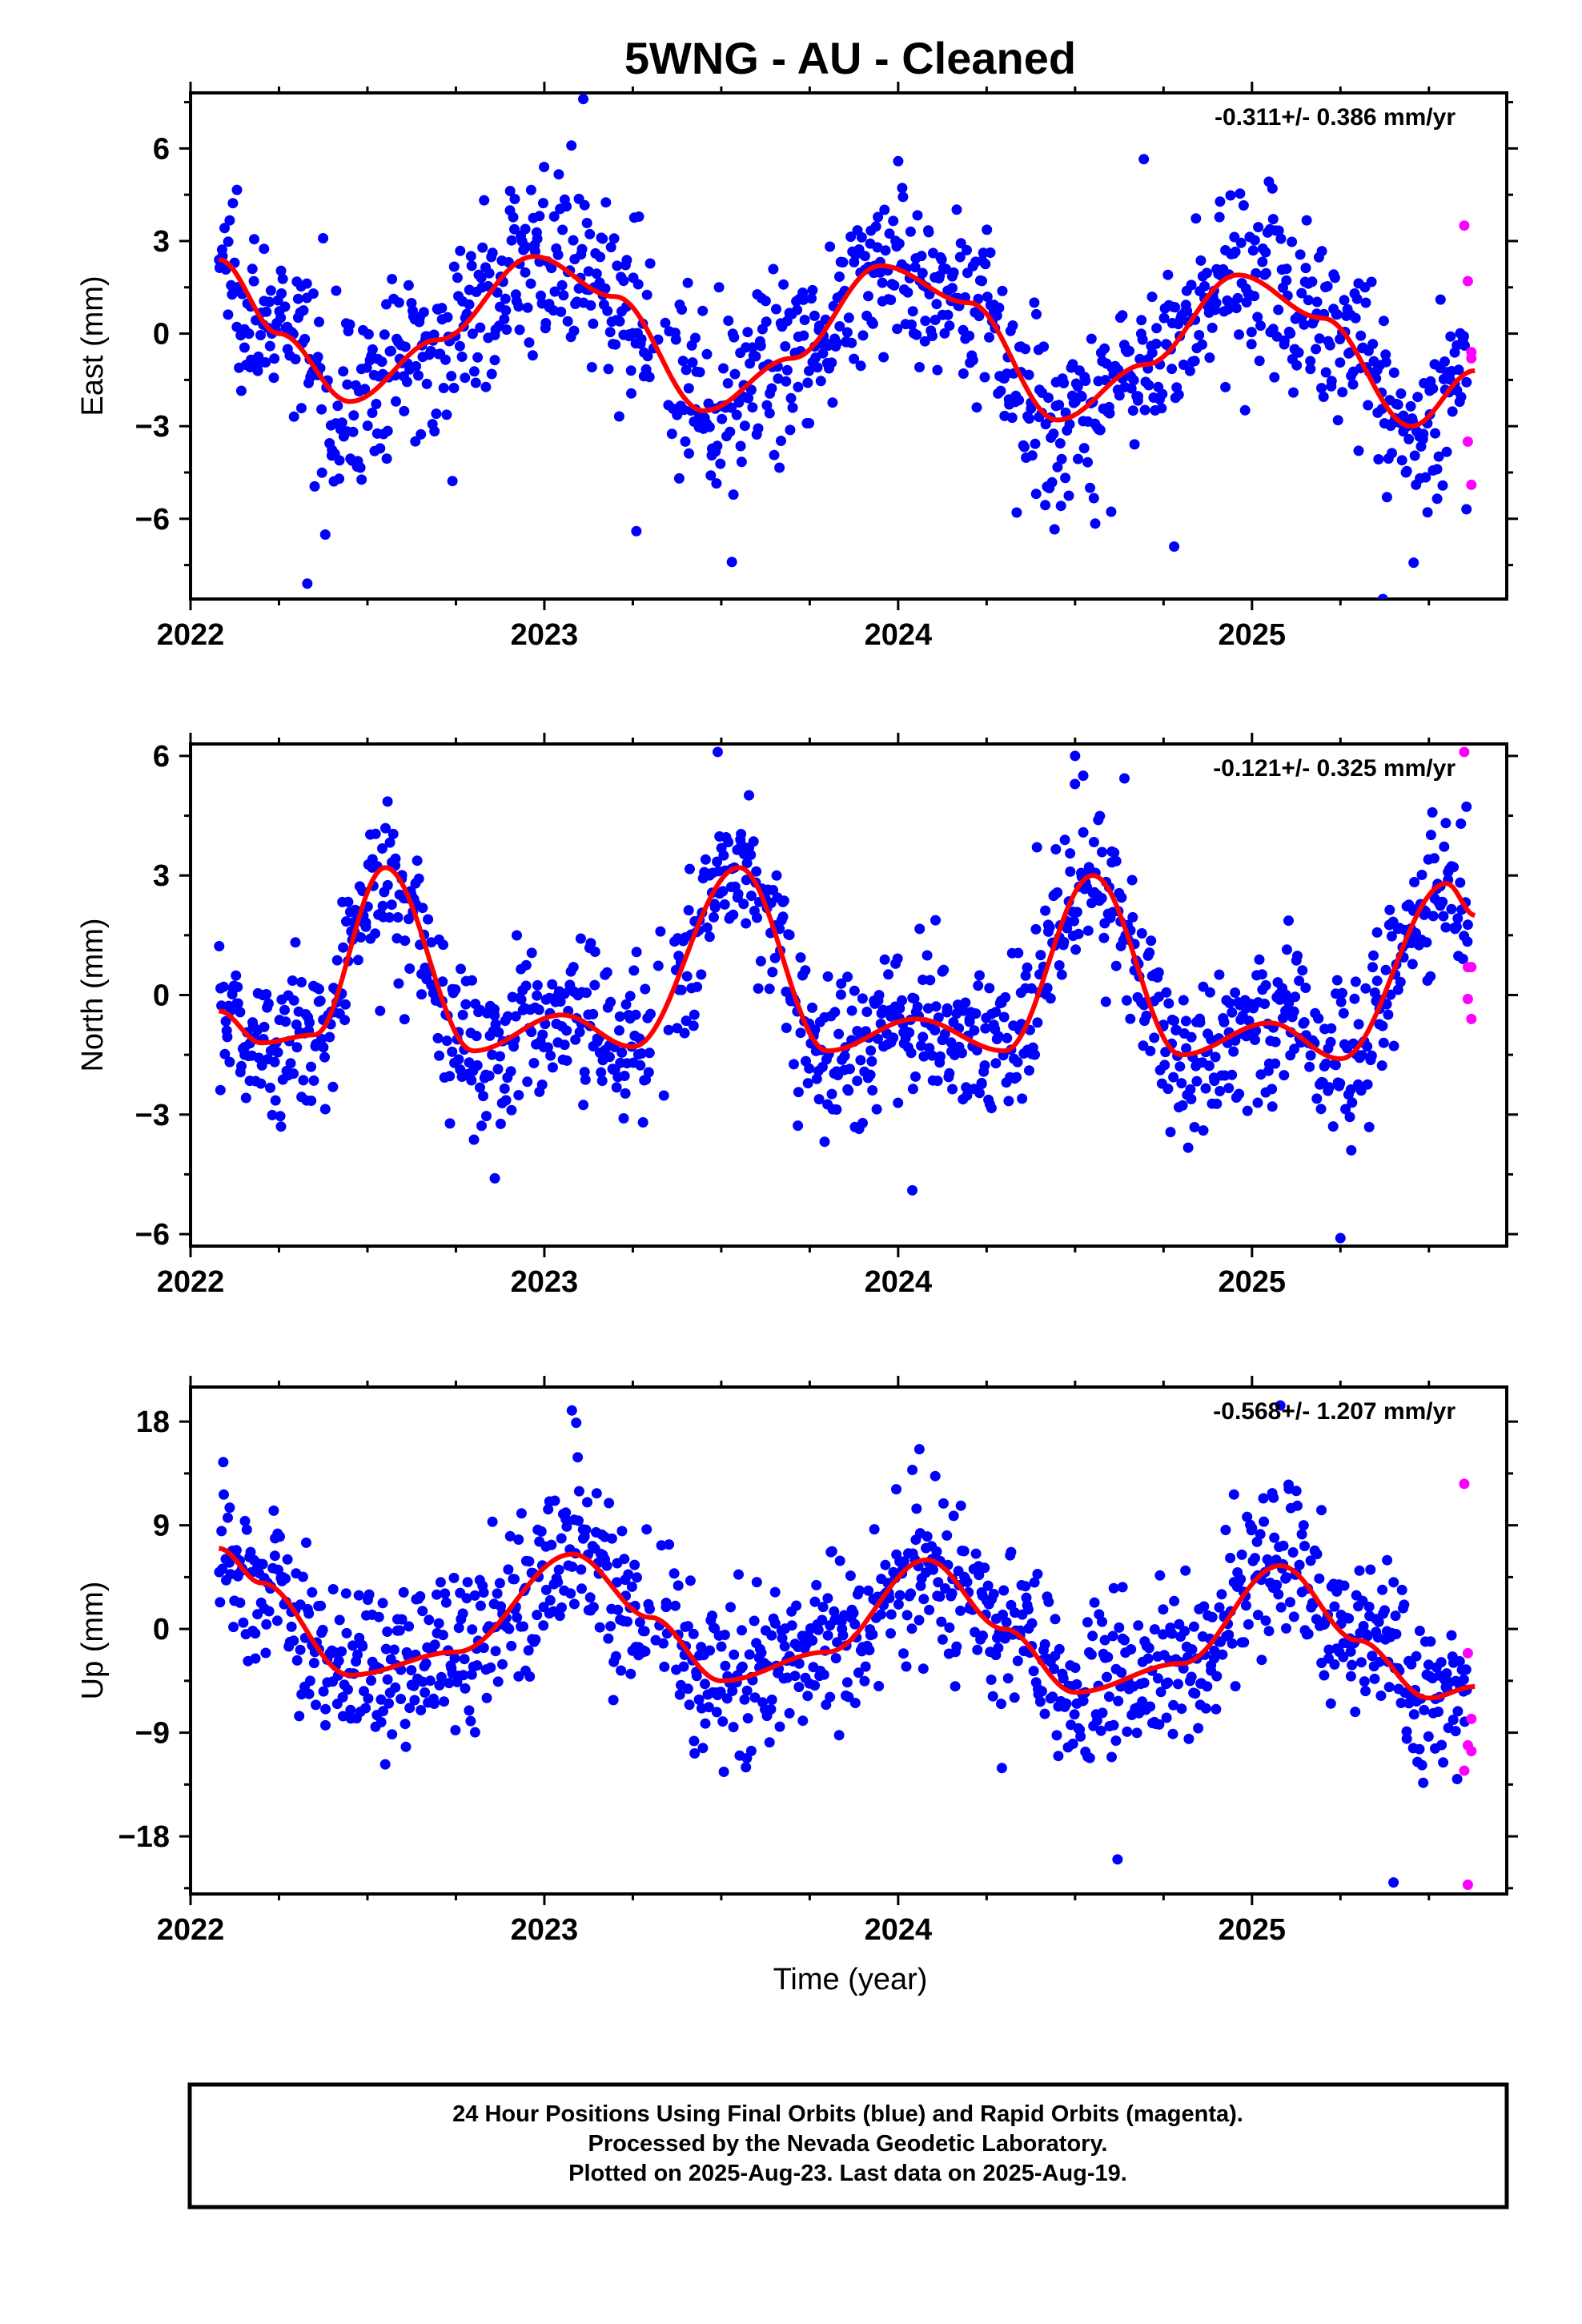  I want to click on up-y-tick-label: −18, so click(144, 1837).